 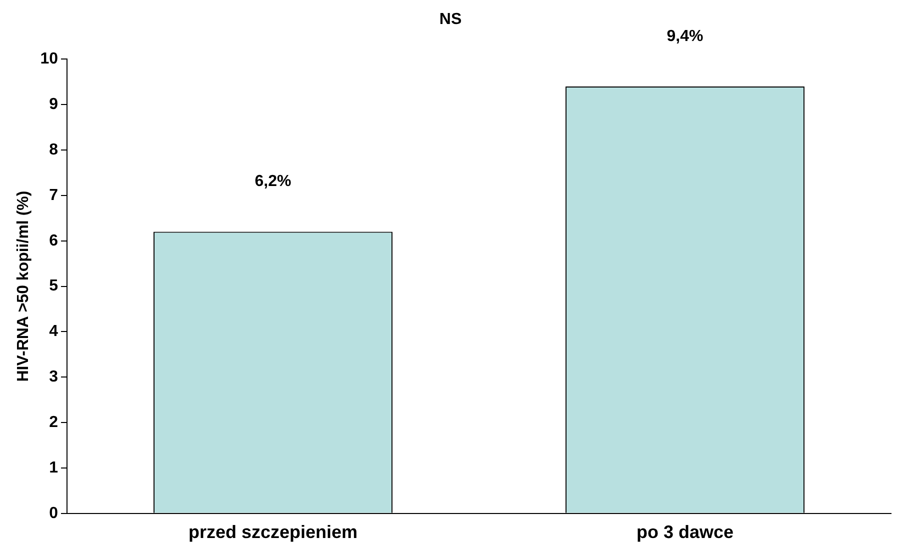 I want to click on y-tick-label: 3, so click(x=53, y=377).